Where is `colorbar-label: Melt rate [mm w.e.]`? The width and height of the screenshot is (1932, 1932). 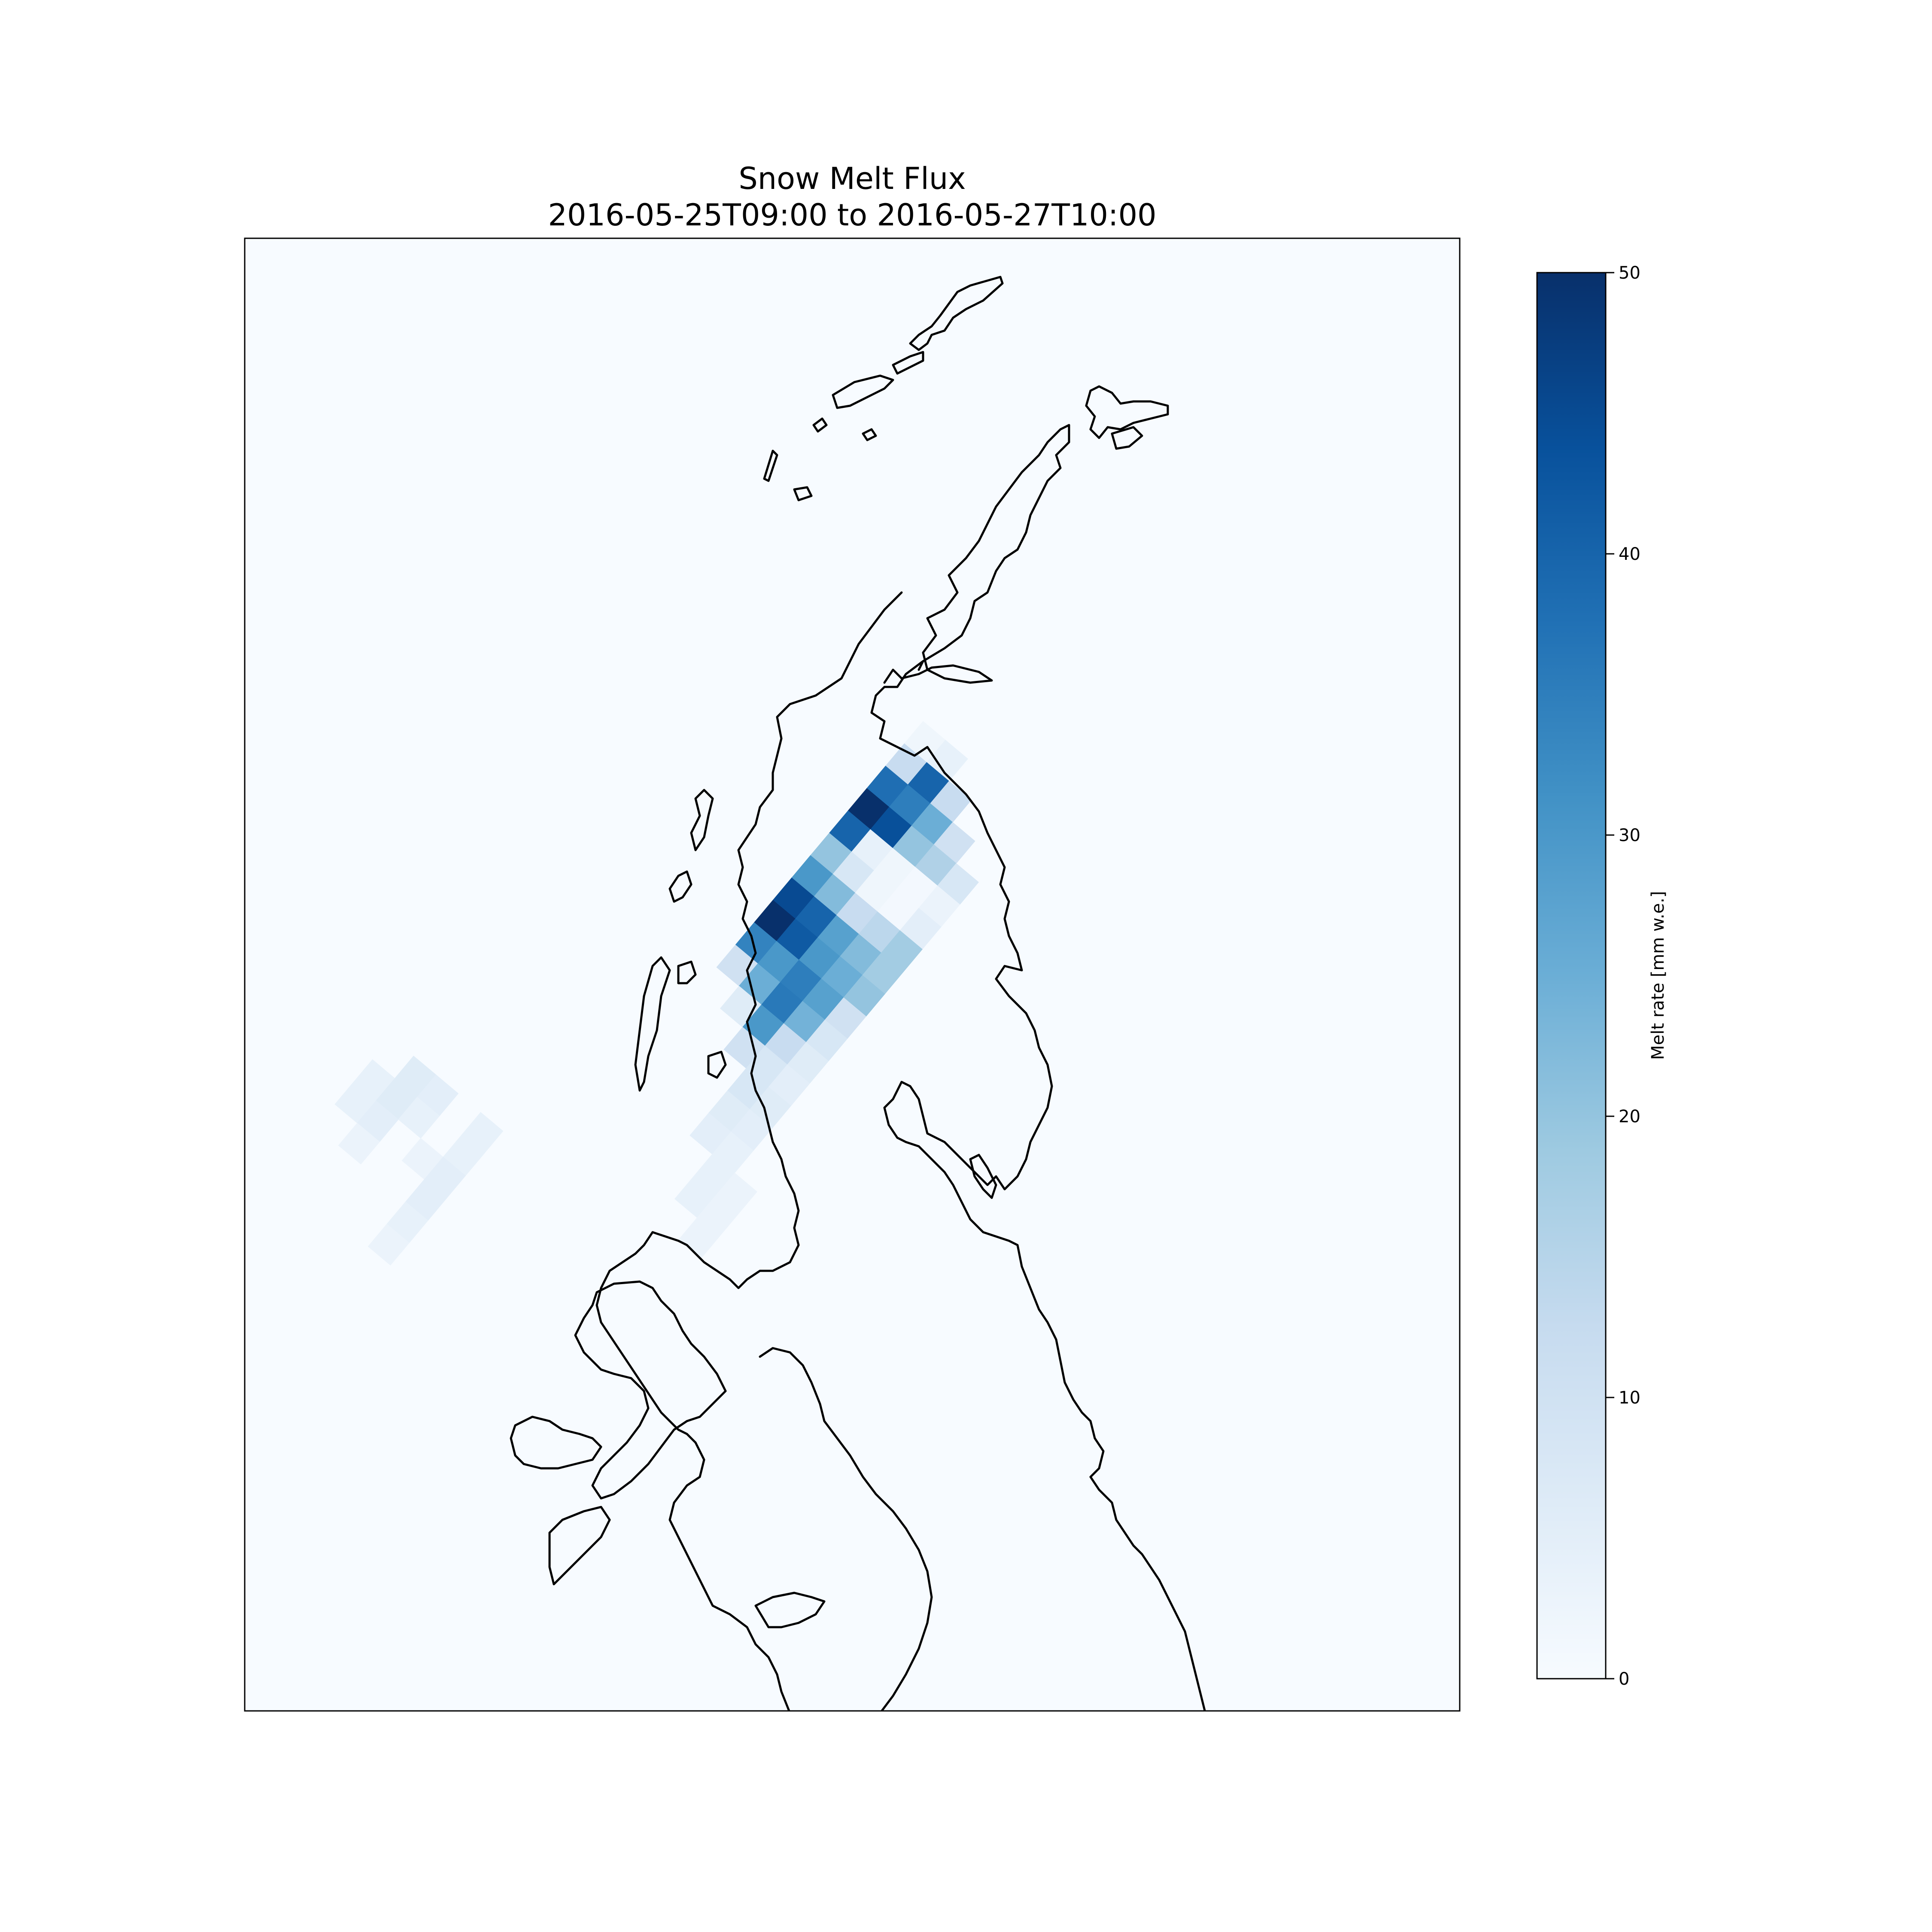 colorbar-label: Melt rate [mm w.e.] is located at coordinates (1658, 976).